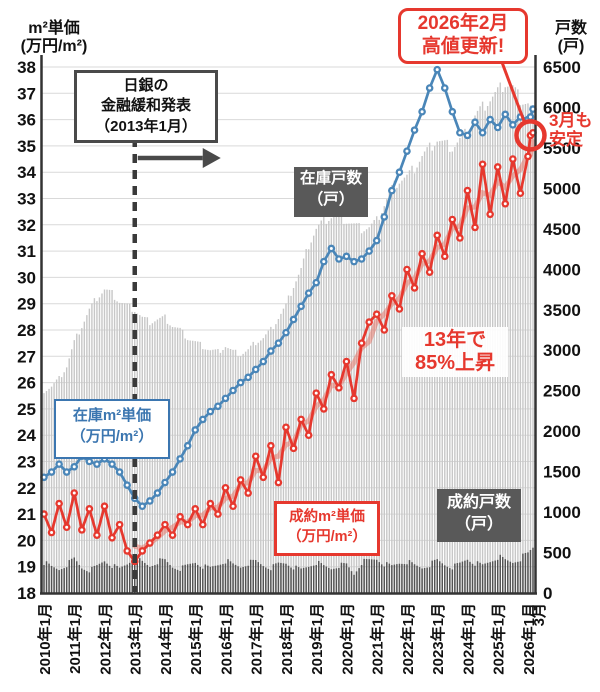 This screenshot has width=600, height=692. What do you see at coordinates (478, 502) in the screenshot?
I see `contract-units-label-line1: 成約戸数` at bounding box center [478, 502].